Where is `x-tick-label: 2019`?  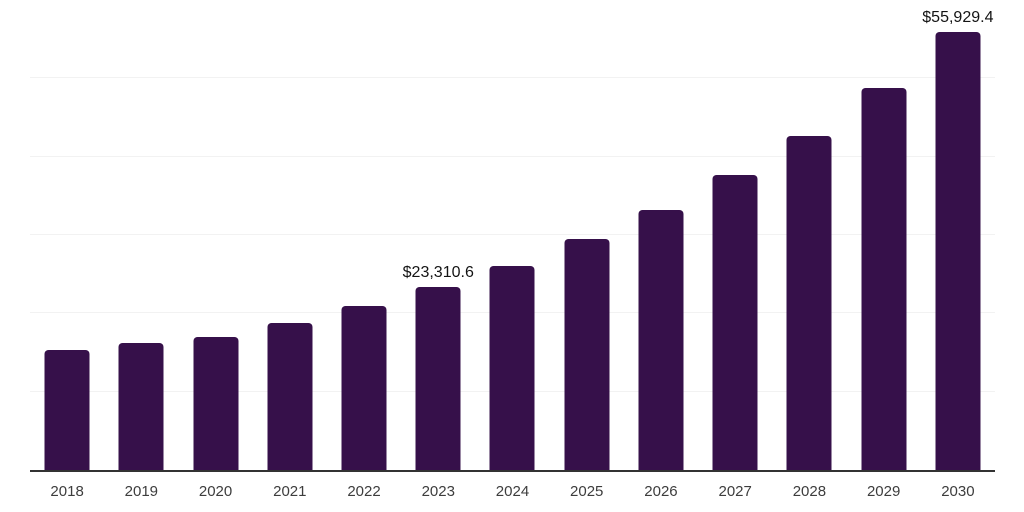 x-tick-label: 2019 is located at coordinates (141, 491).